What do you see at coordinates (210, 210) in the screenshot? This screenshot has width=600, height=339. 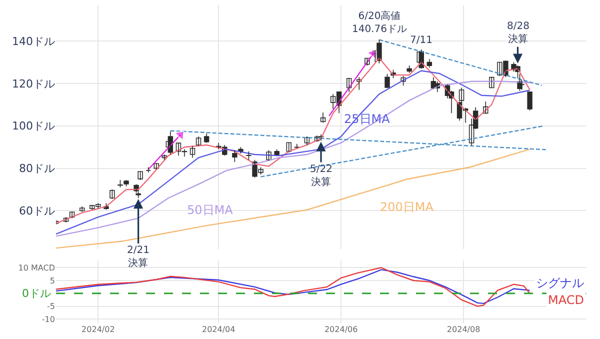 I see `series-label: 50日MA` at bounding box center [210, 210].